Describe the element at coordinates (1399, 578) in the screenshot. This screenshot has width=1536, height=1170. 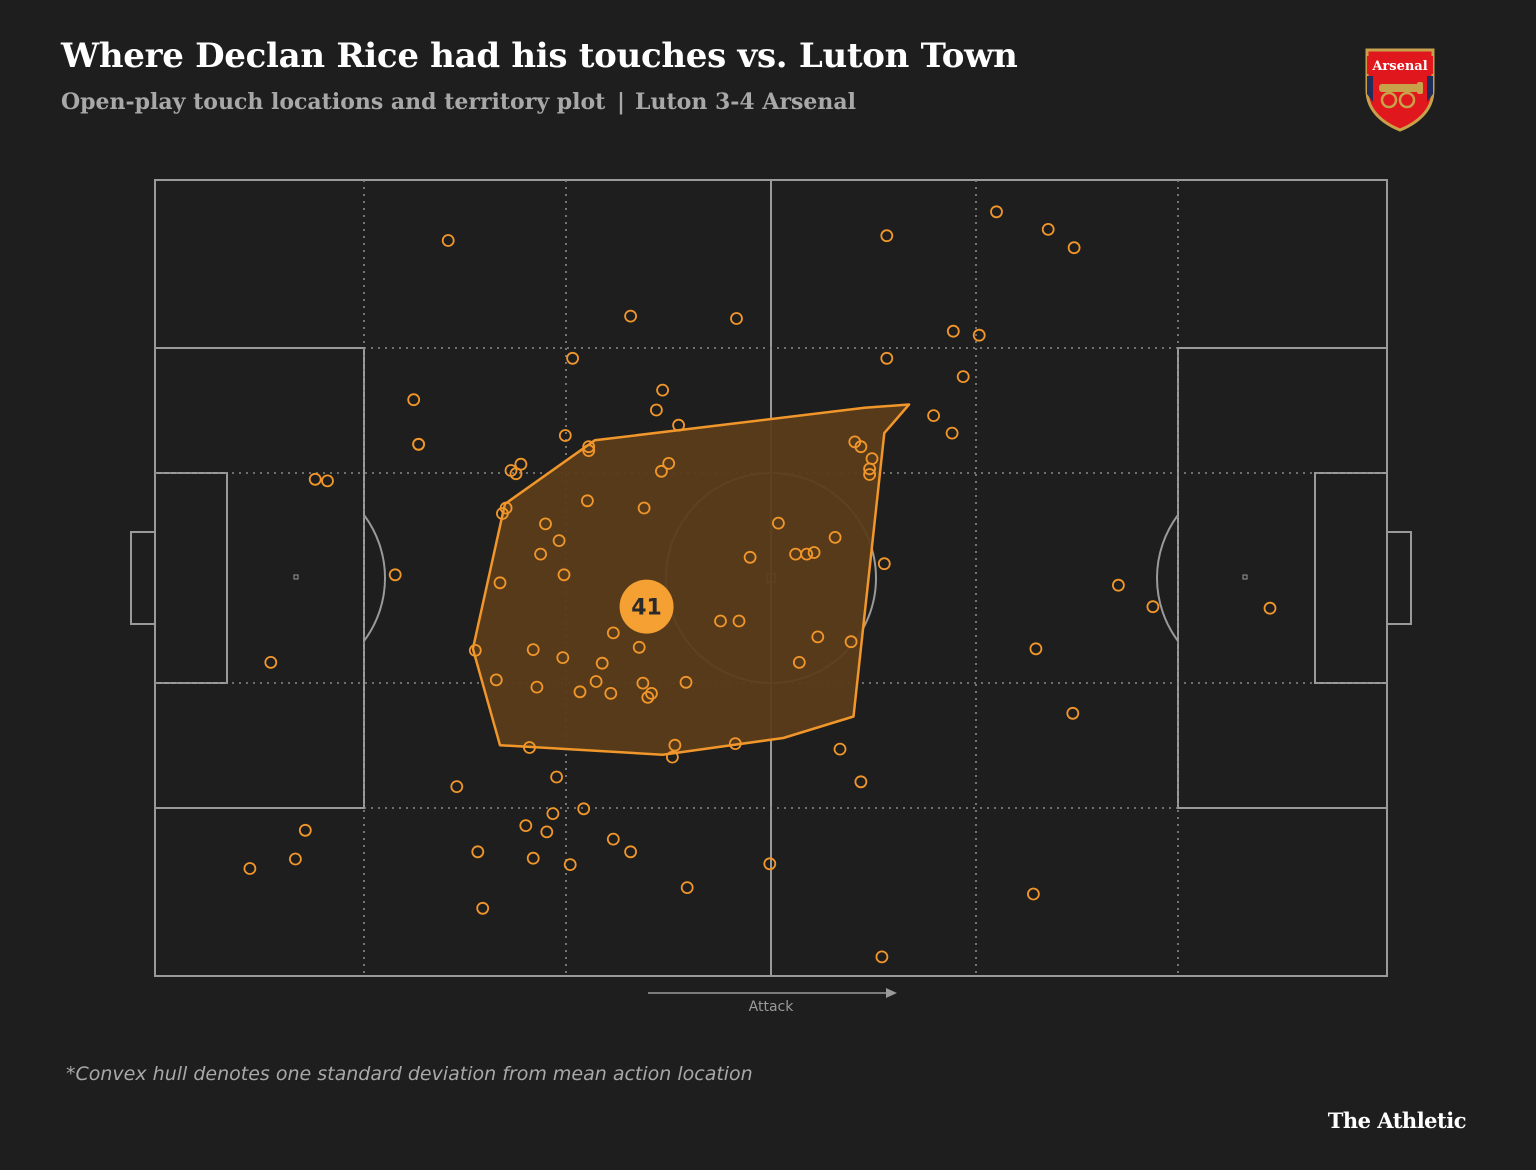
I see `right-goal` at that location.